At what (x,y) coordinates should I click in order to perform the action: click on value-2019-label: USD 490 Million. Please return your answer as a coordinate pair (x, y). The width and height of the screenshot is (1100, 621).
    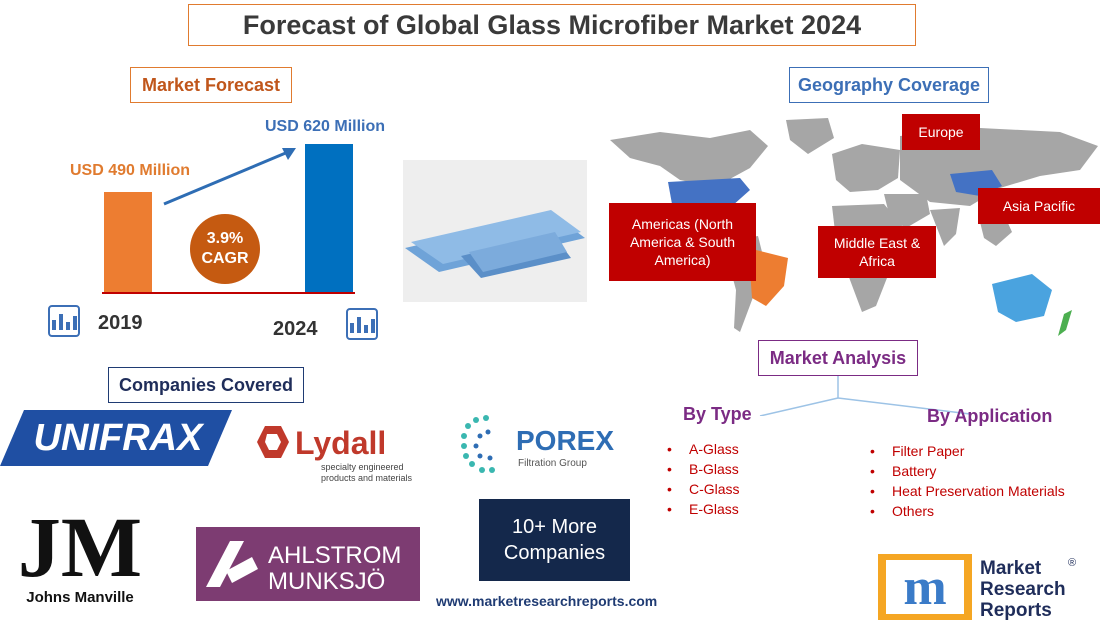
    Looking at the image, I should click on (130, 170).